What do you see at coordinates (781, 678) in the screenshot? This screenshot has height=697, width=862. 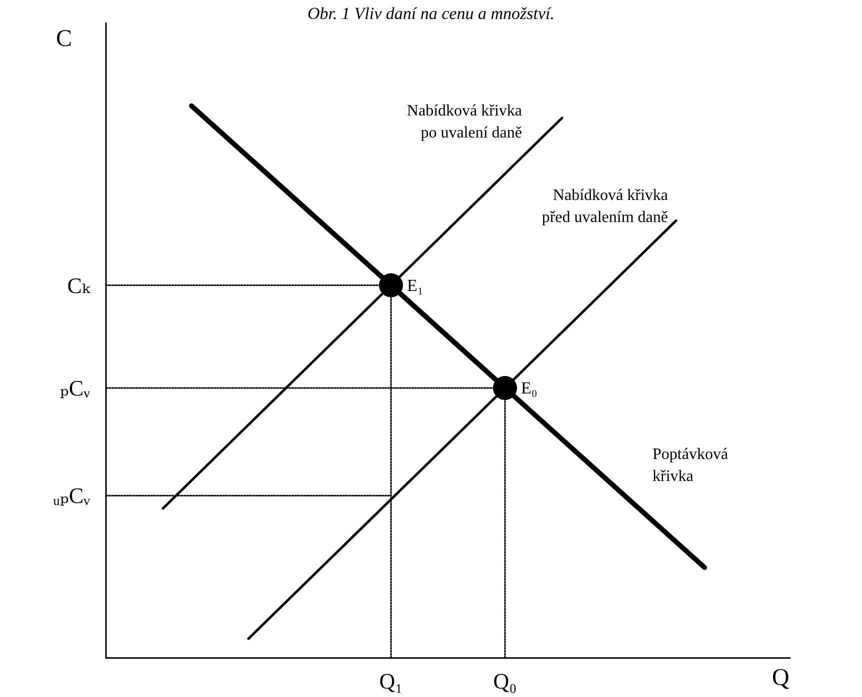 I see `x-axis-title: Q` at bounding box center [781, 678].